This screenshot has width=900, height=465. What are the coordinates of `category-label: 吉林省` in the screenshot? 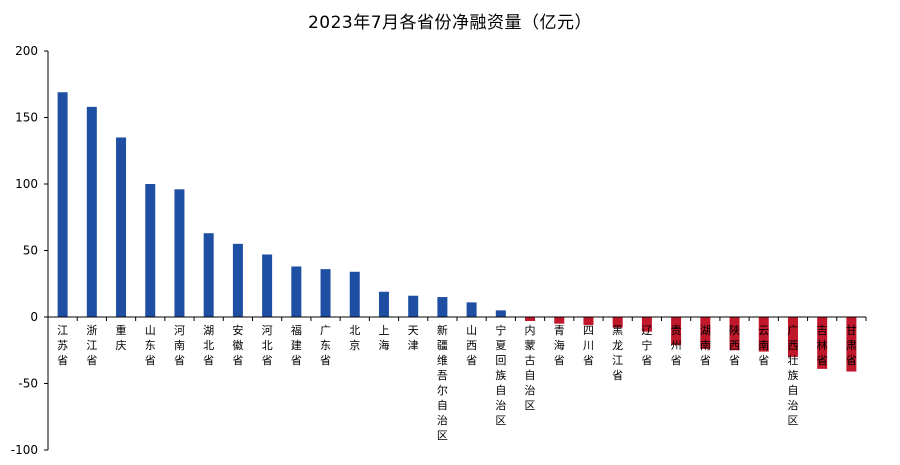 It's located at (822, 345).